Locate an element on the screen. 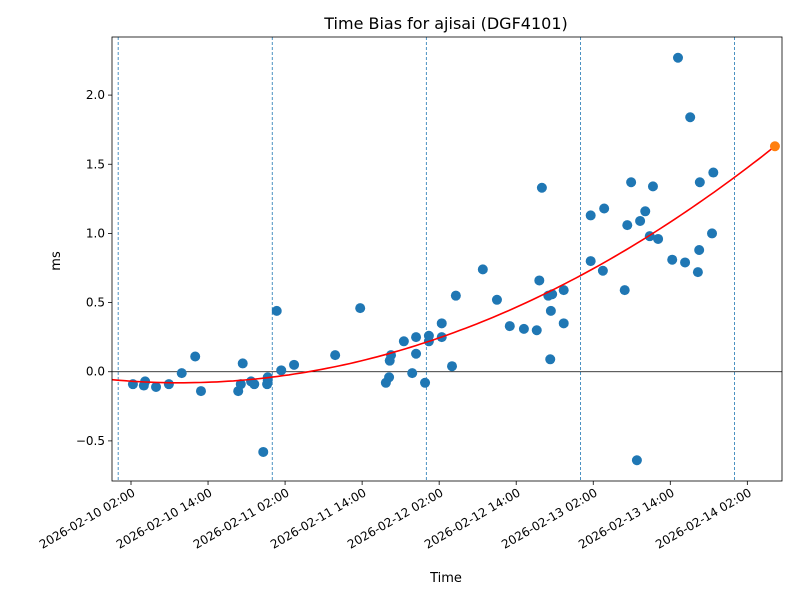 The height and width of the screenshot is (600, 800). prediction-point is located at coordinates (774, 146).